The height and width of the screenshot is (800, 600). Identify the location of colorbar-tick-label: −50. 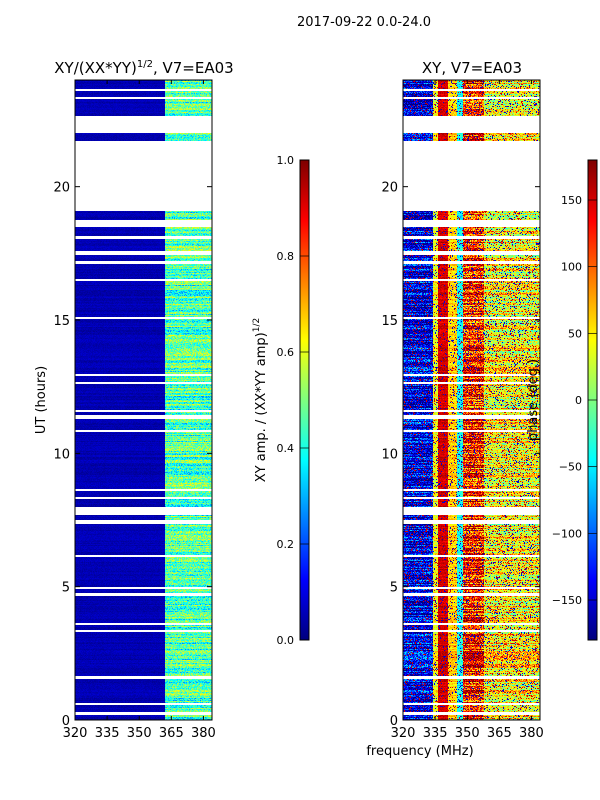
(570, 467).